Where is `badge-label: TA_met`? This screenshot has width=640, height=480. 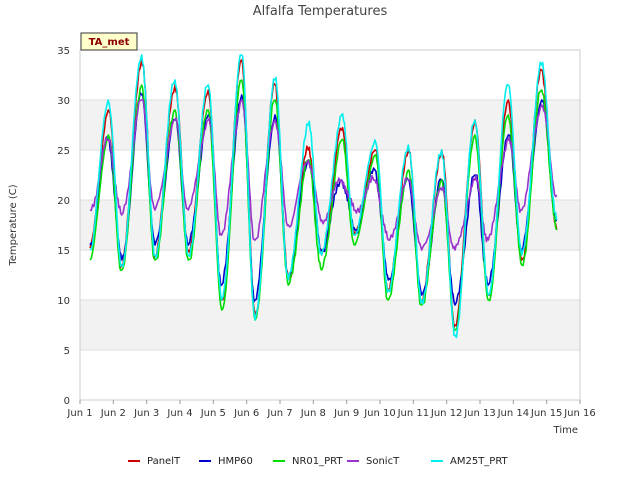
badge-label: TA_met is located at coordinates (109, 42).